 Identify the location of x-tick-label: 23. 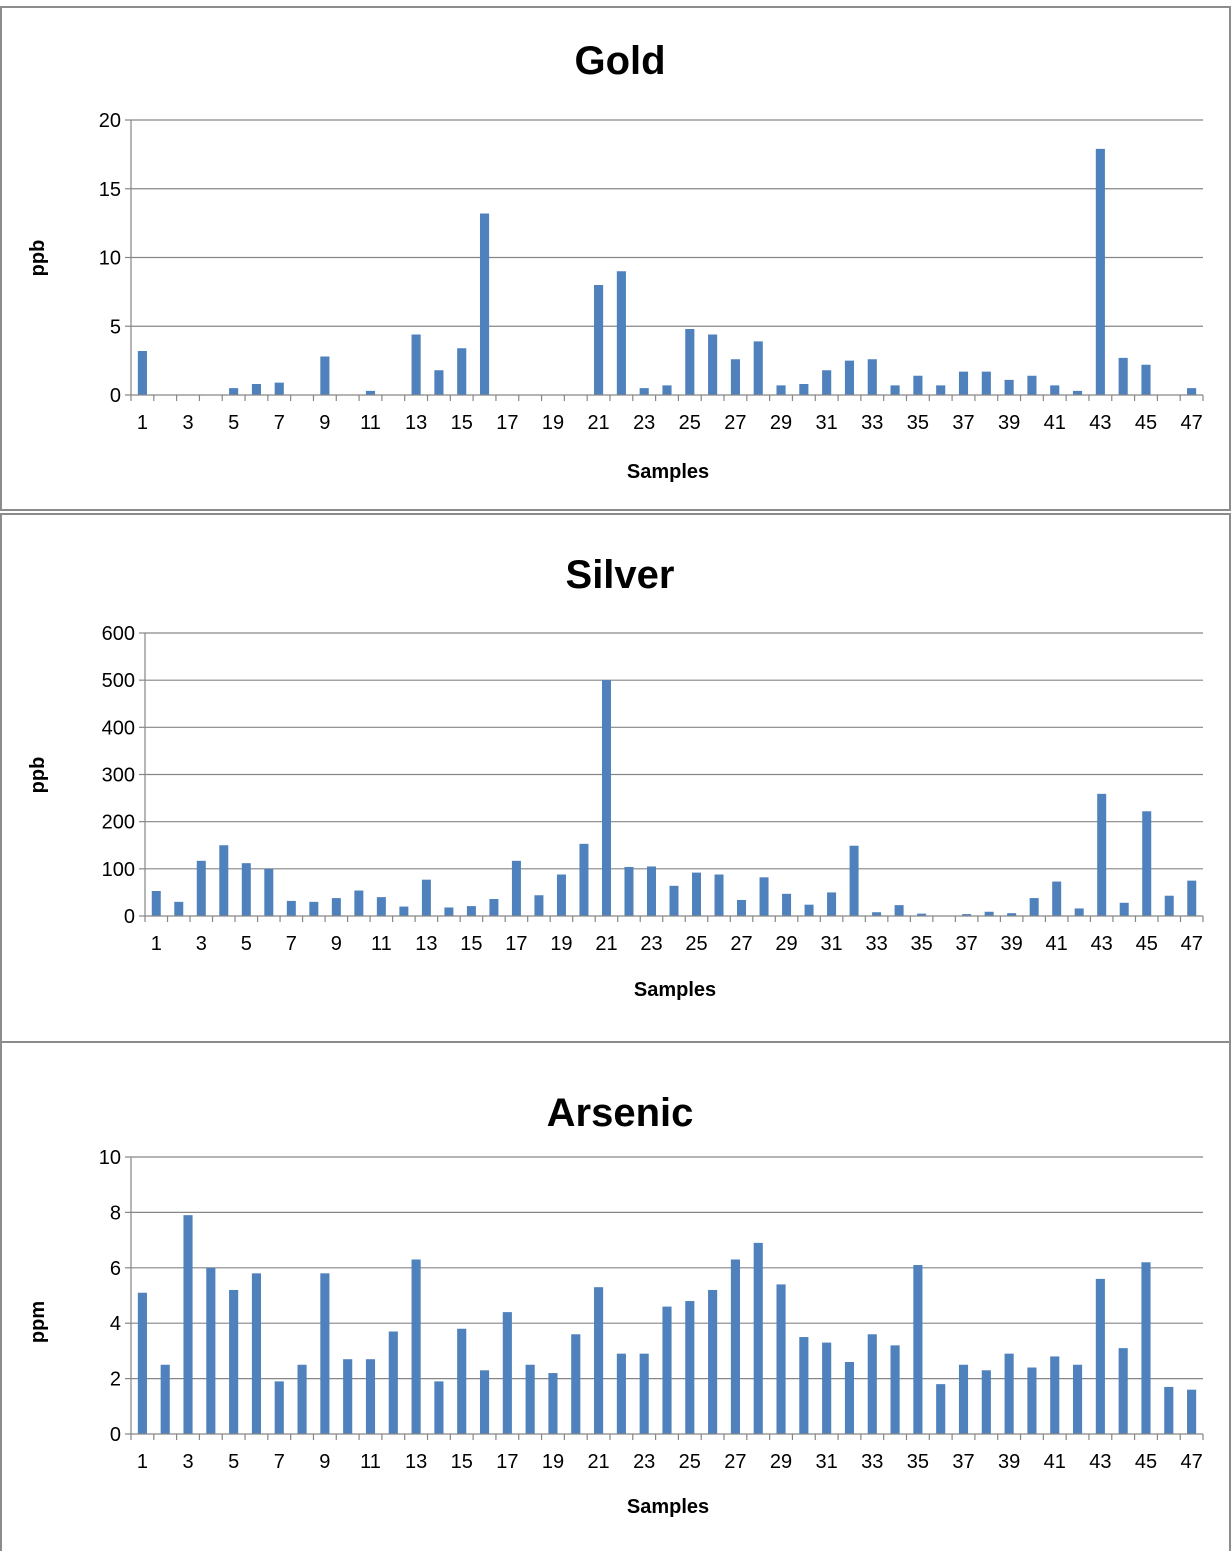
(644, 423).